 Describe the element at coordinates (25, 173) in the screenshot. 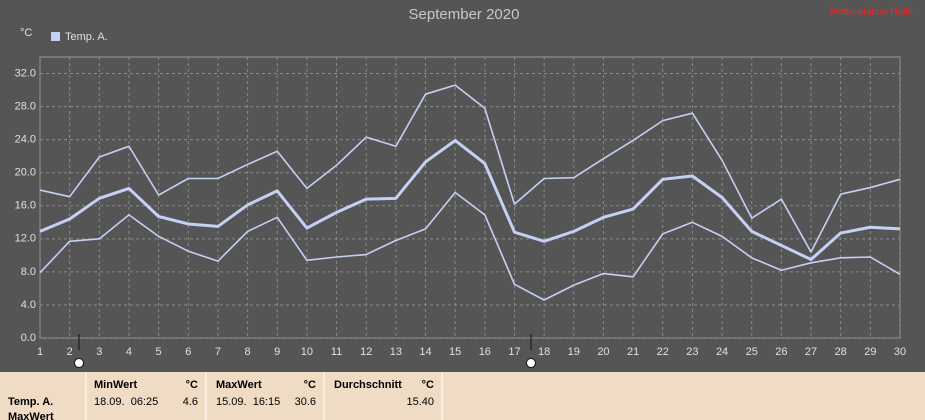

I see `y-tick-label: 20.0` at that location.